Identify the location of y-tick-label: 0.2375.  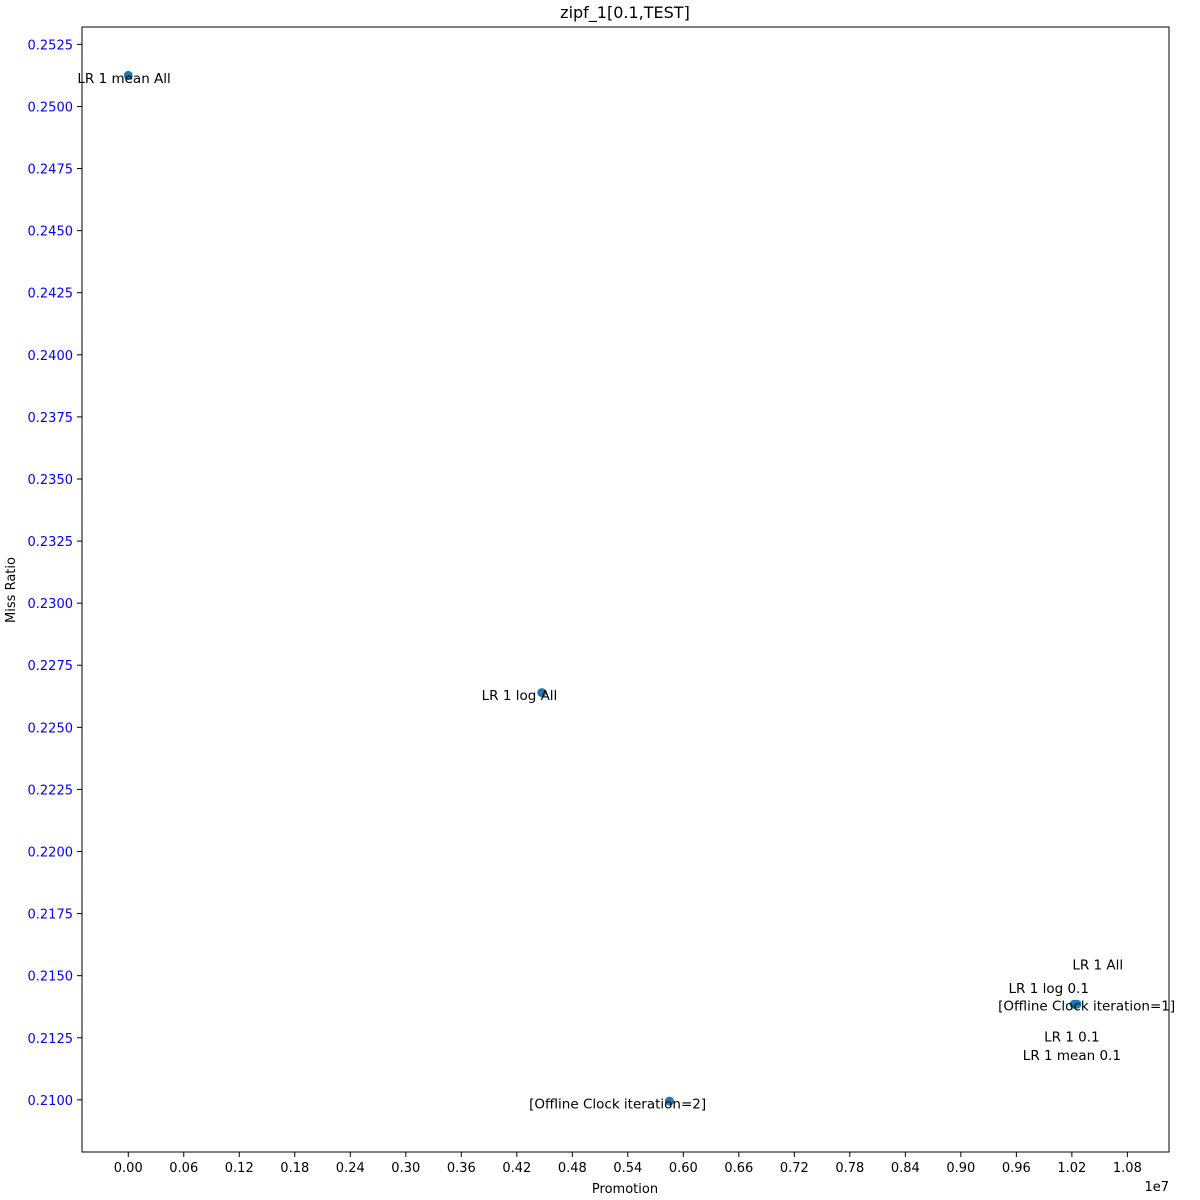
(51, 418).